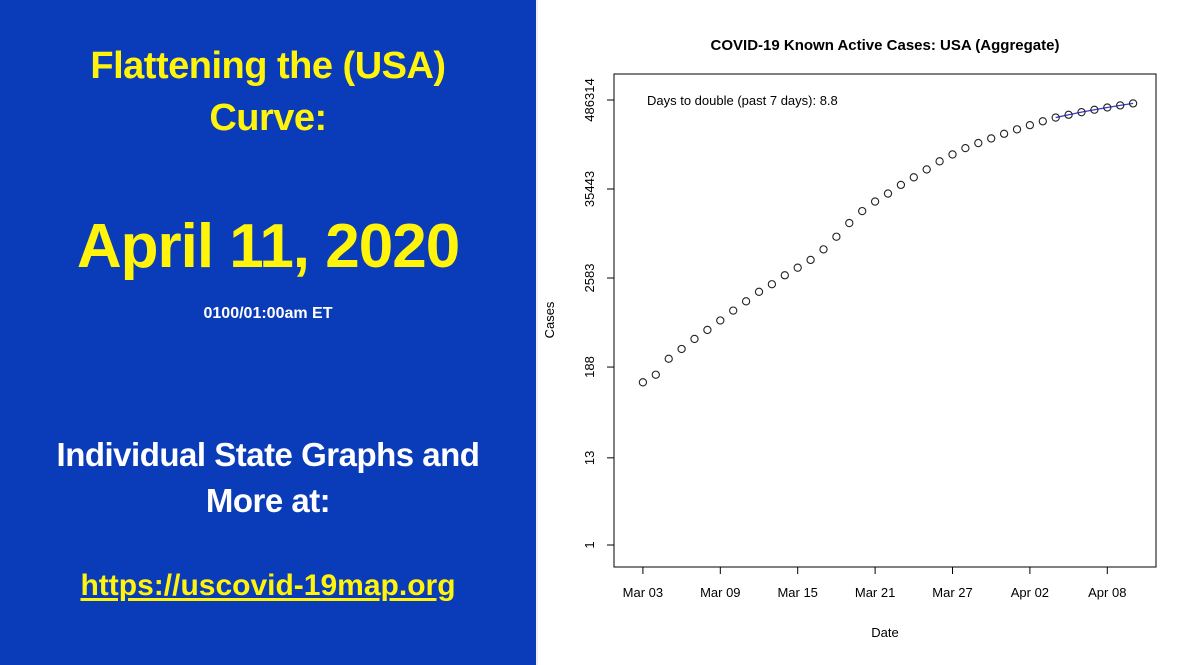  What do you see at coordinates (268, 500) in the screenshot?
I see `more-info-line-2: More at:` at bounding box center [268, 500].